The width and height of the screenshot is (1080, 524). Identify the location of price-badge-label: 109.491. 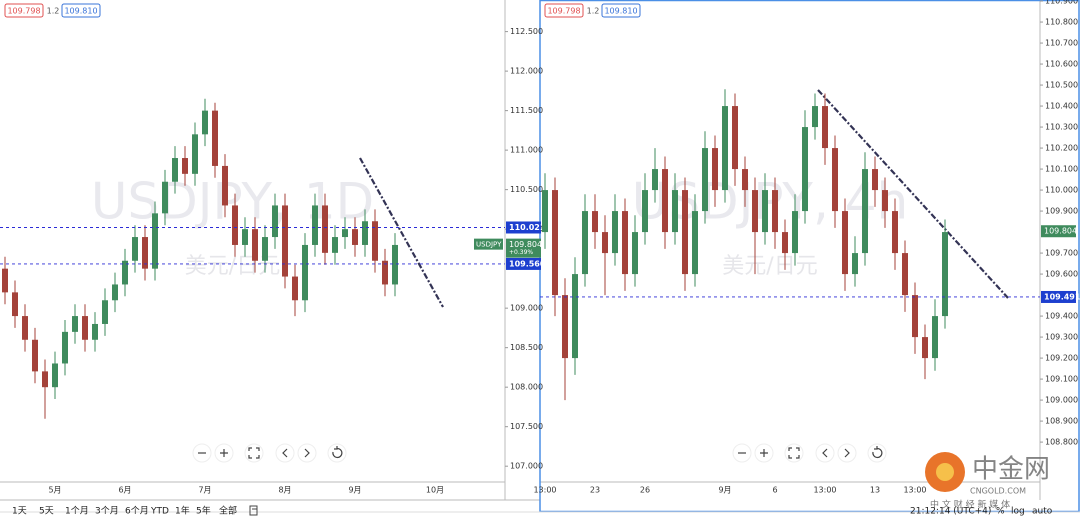
(1062, 296).